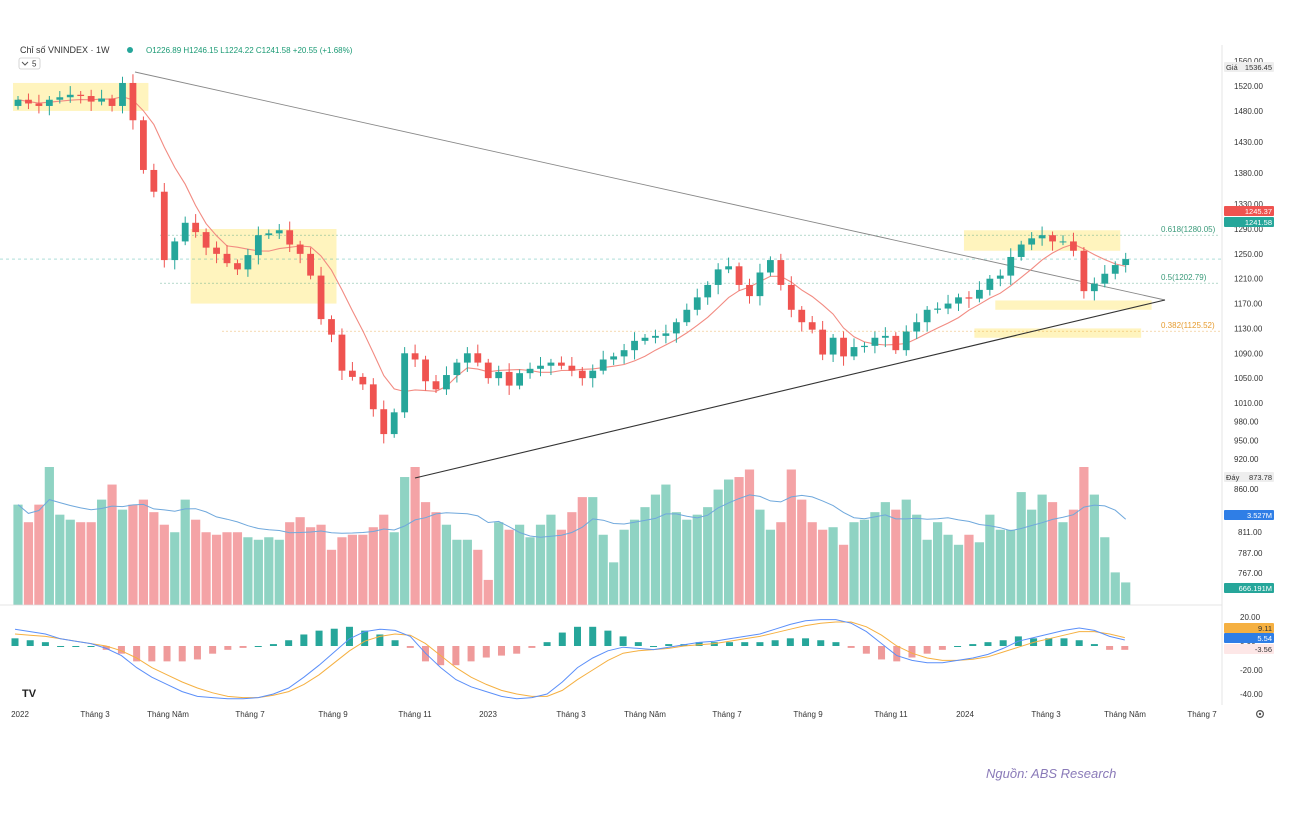 The height and width of the screenshot is (814, 1290). I want to click on support-trendline, so click(790, 389).